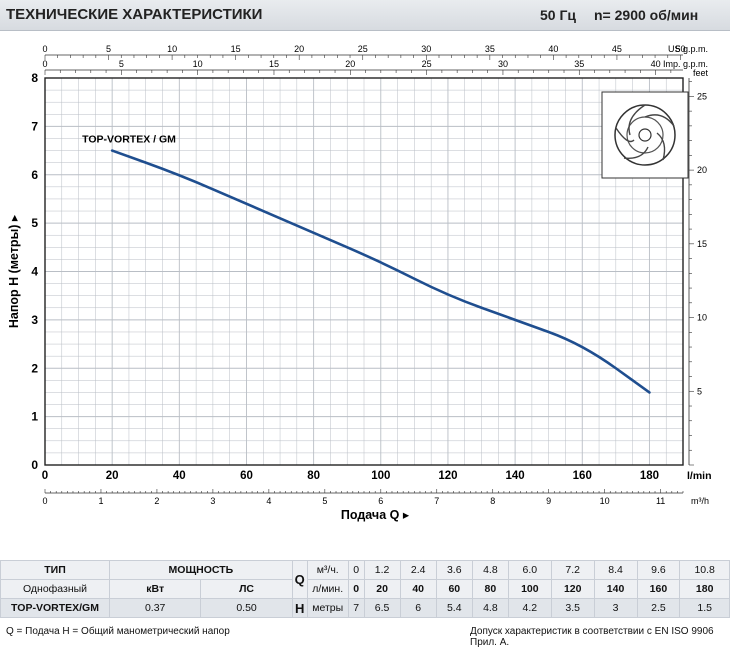 The image size is (730, 648). Describe the element at coordinates (382, 608) in the screenshot. I see `h-value: 6.5` at that location.